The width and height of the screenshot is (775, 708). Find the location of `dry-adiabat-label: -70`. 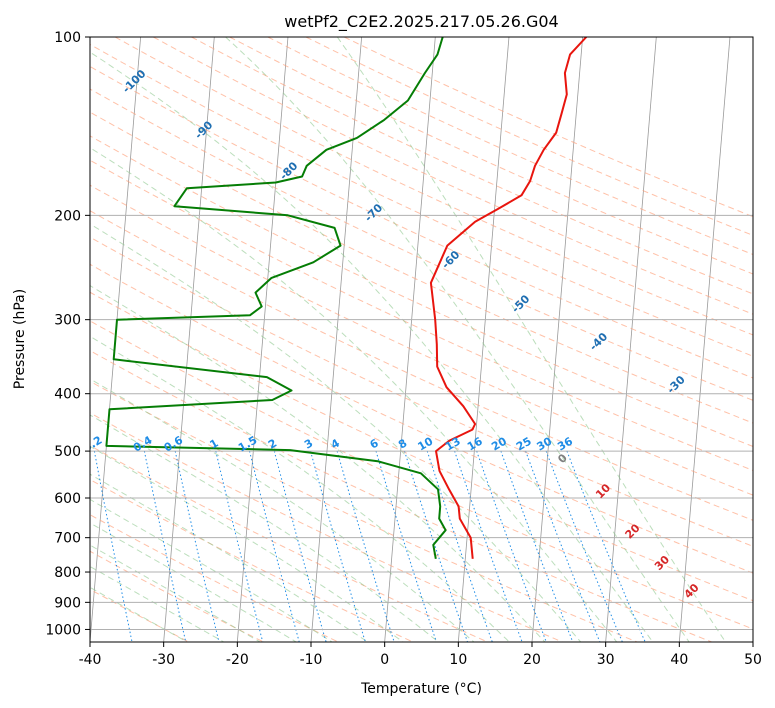

dry-adiabat-label: -70 is located at coordinates (373, 212).